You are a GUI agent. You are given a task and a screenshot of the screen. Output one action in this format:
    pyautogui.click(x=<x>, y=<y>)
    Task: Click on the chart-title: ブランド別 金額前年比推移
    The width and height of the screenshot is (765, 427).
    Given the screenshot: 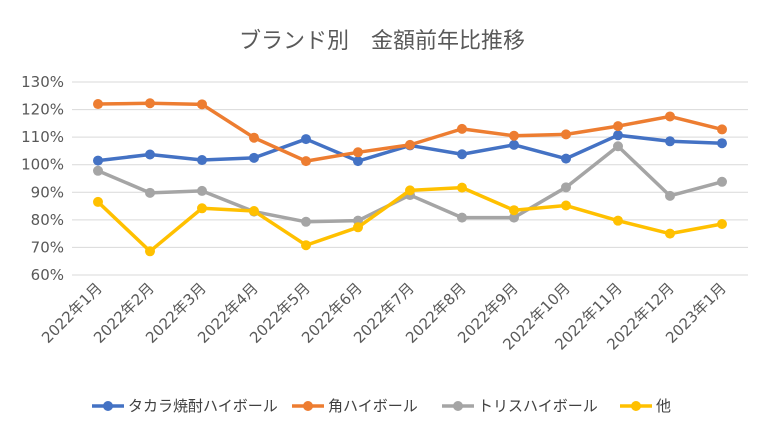 What is the action you would take?
    pyautogui.click(x=382, y=41)
    